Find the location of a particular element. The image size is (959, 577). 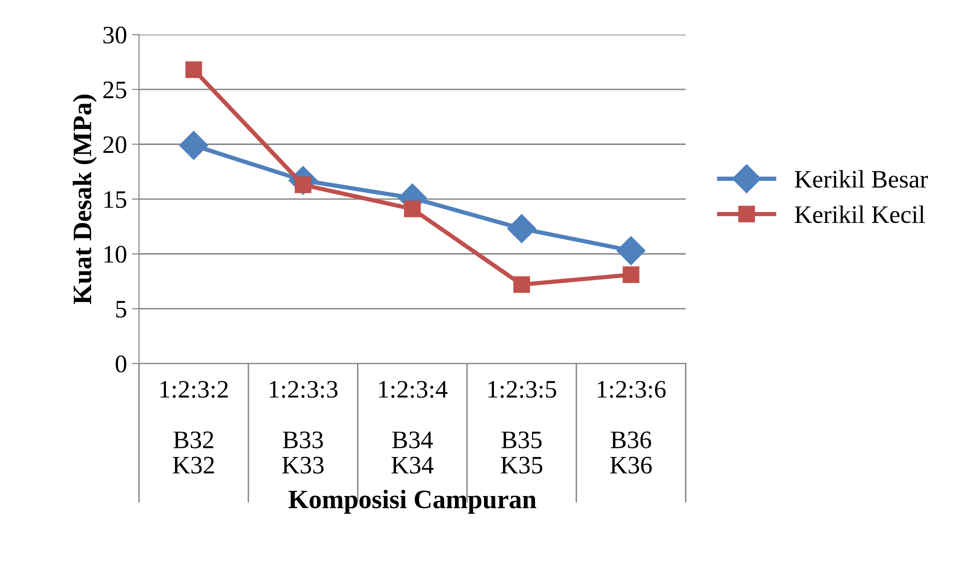

y-tick-label: 5 is located at coordinates (121, 309).